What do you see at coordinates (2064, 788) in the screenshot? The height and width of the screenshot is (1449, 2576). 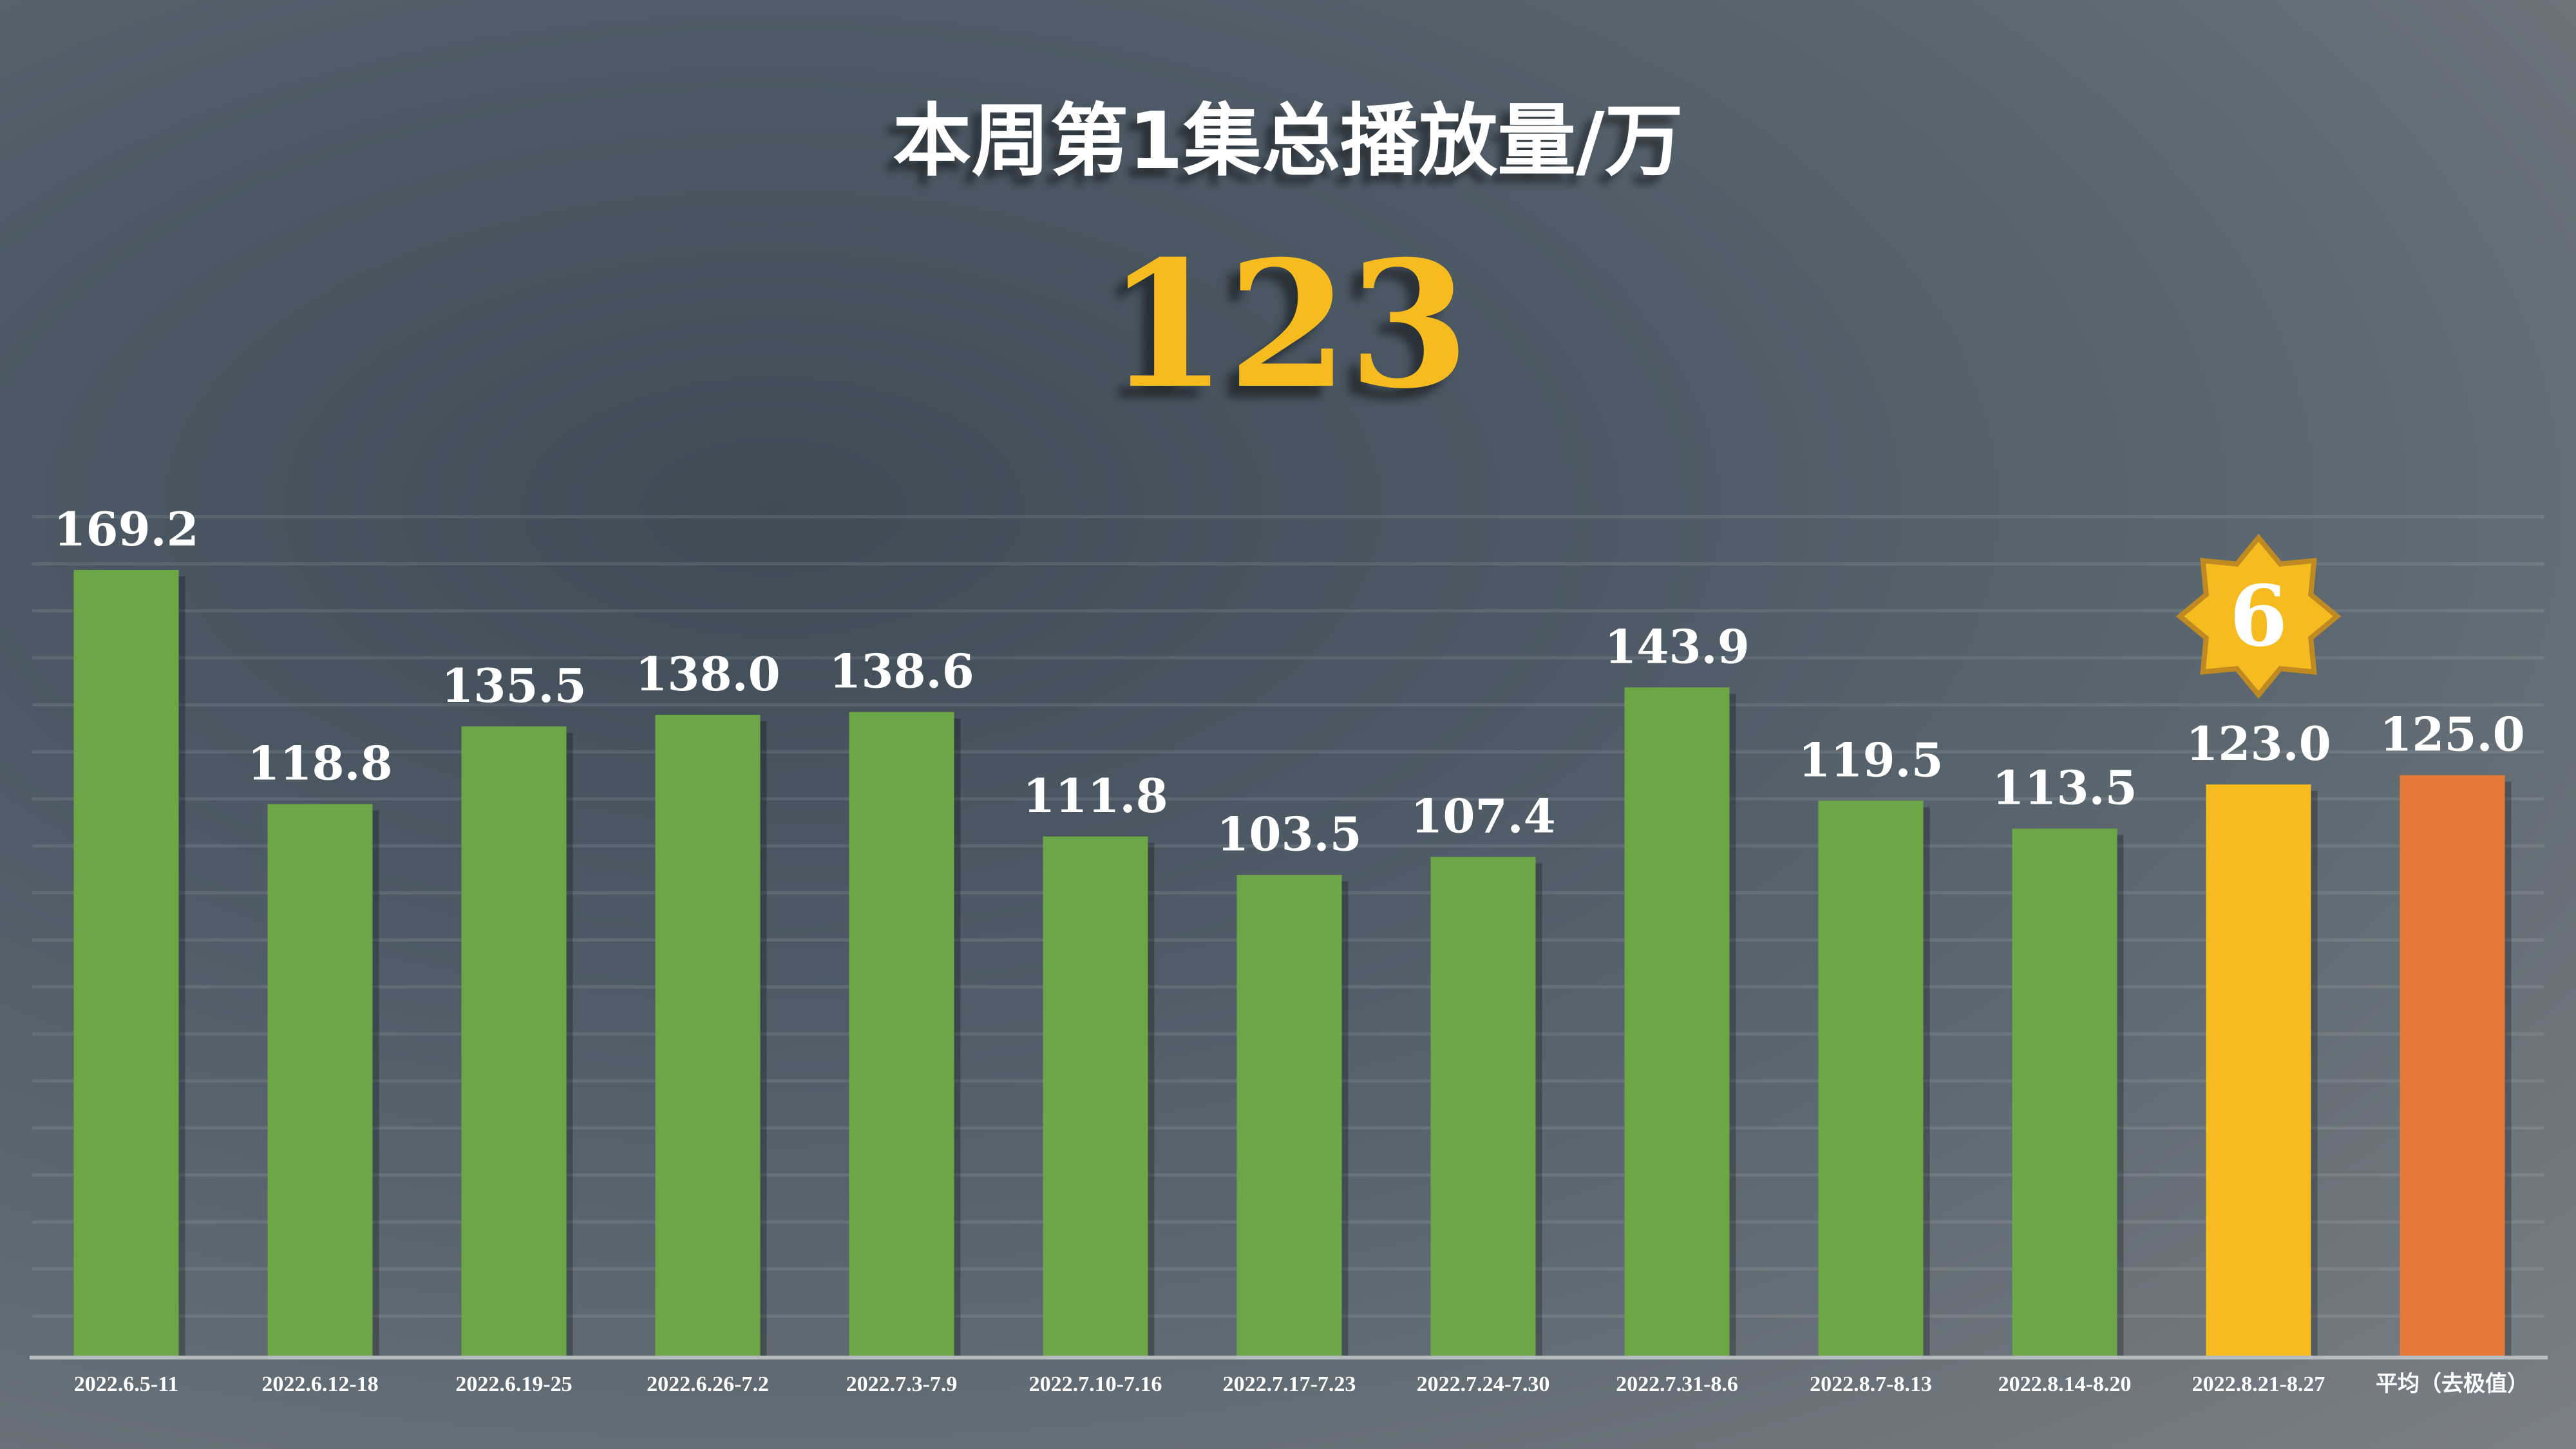 I see `data-label: 113.5` at bounding box center [2064, 788].